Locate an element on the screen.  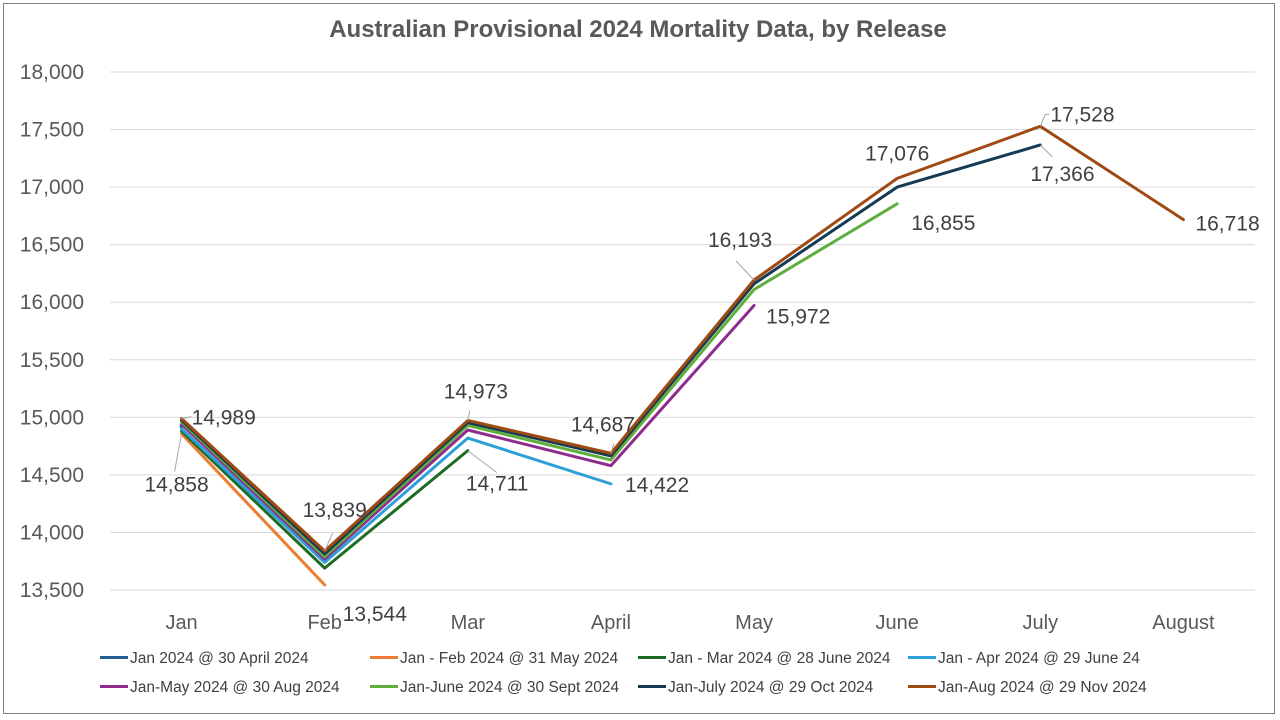
data-label: 14,687 is located at coordinates (603, 424).